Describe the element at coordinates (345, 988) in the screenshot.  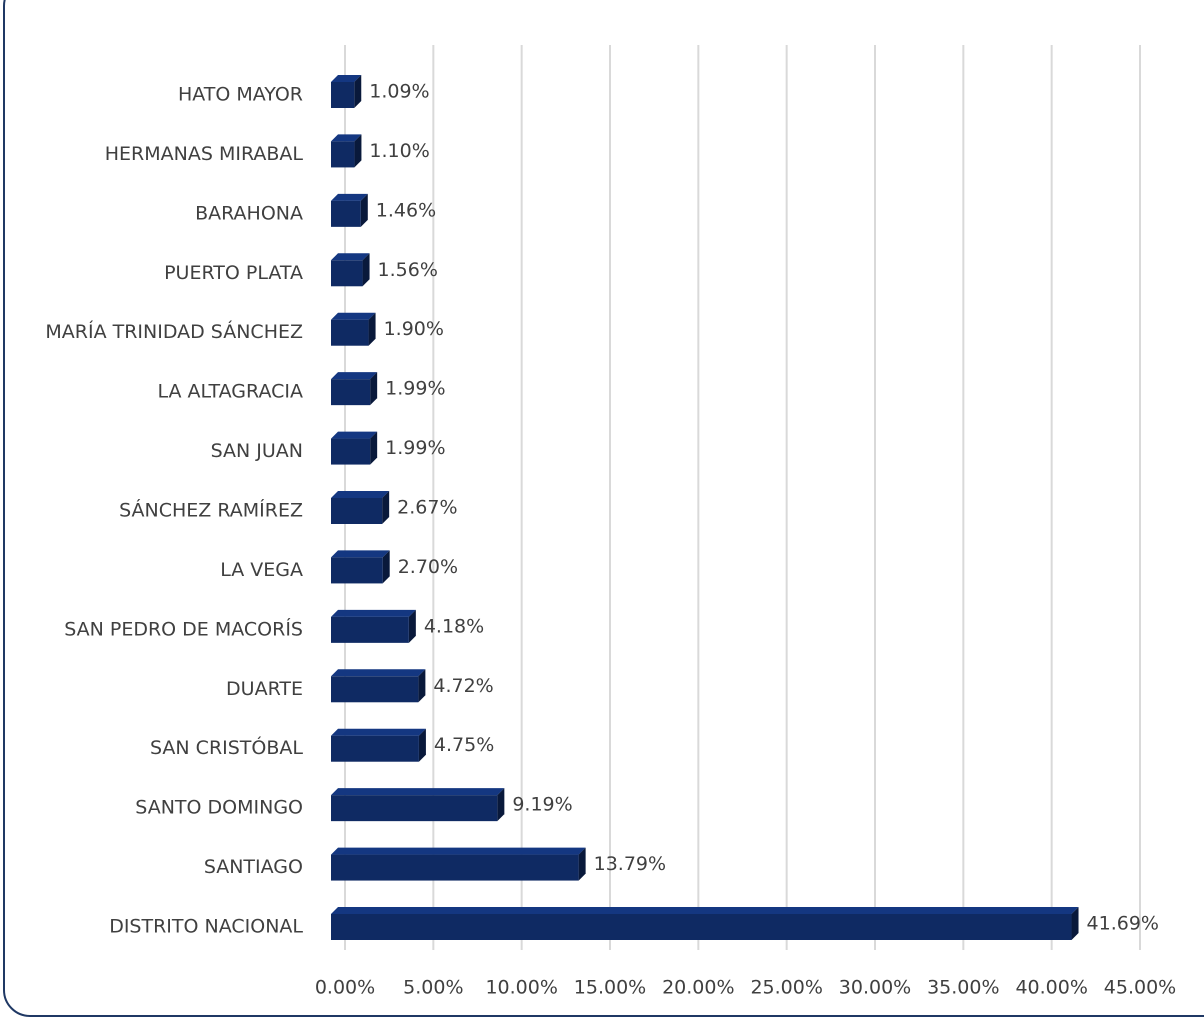
I see `x-tick-label: 0.00%` at that location.